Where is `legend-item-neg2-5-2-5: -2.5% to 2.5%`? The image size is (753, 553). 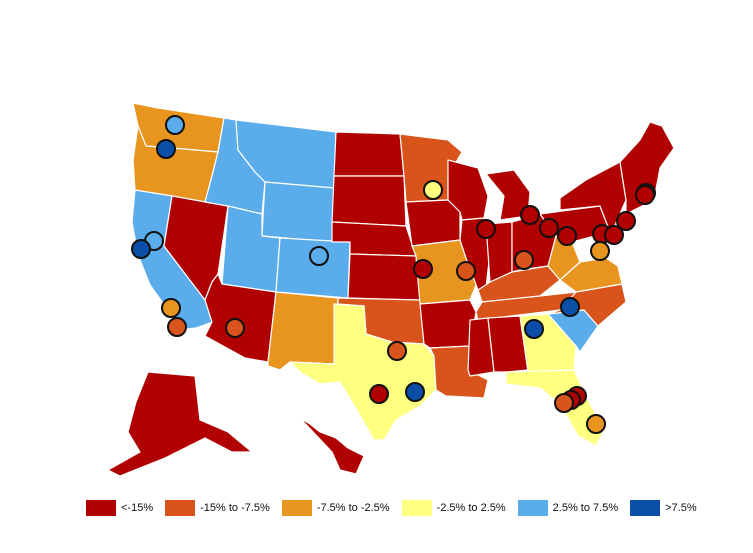
legend-item-neg2-5-2-5: -2.5% to 2.5% is located at coordinates (453, 508).